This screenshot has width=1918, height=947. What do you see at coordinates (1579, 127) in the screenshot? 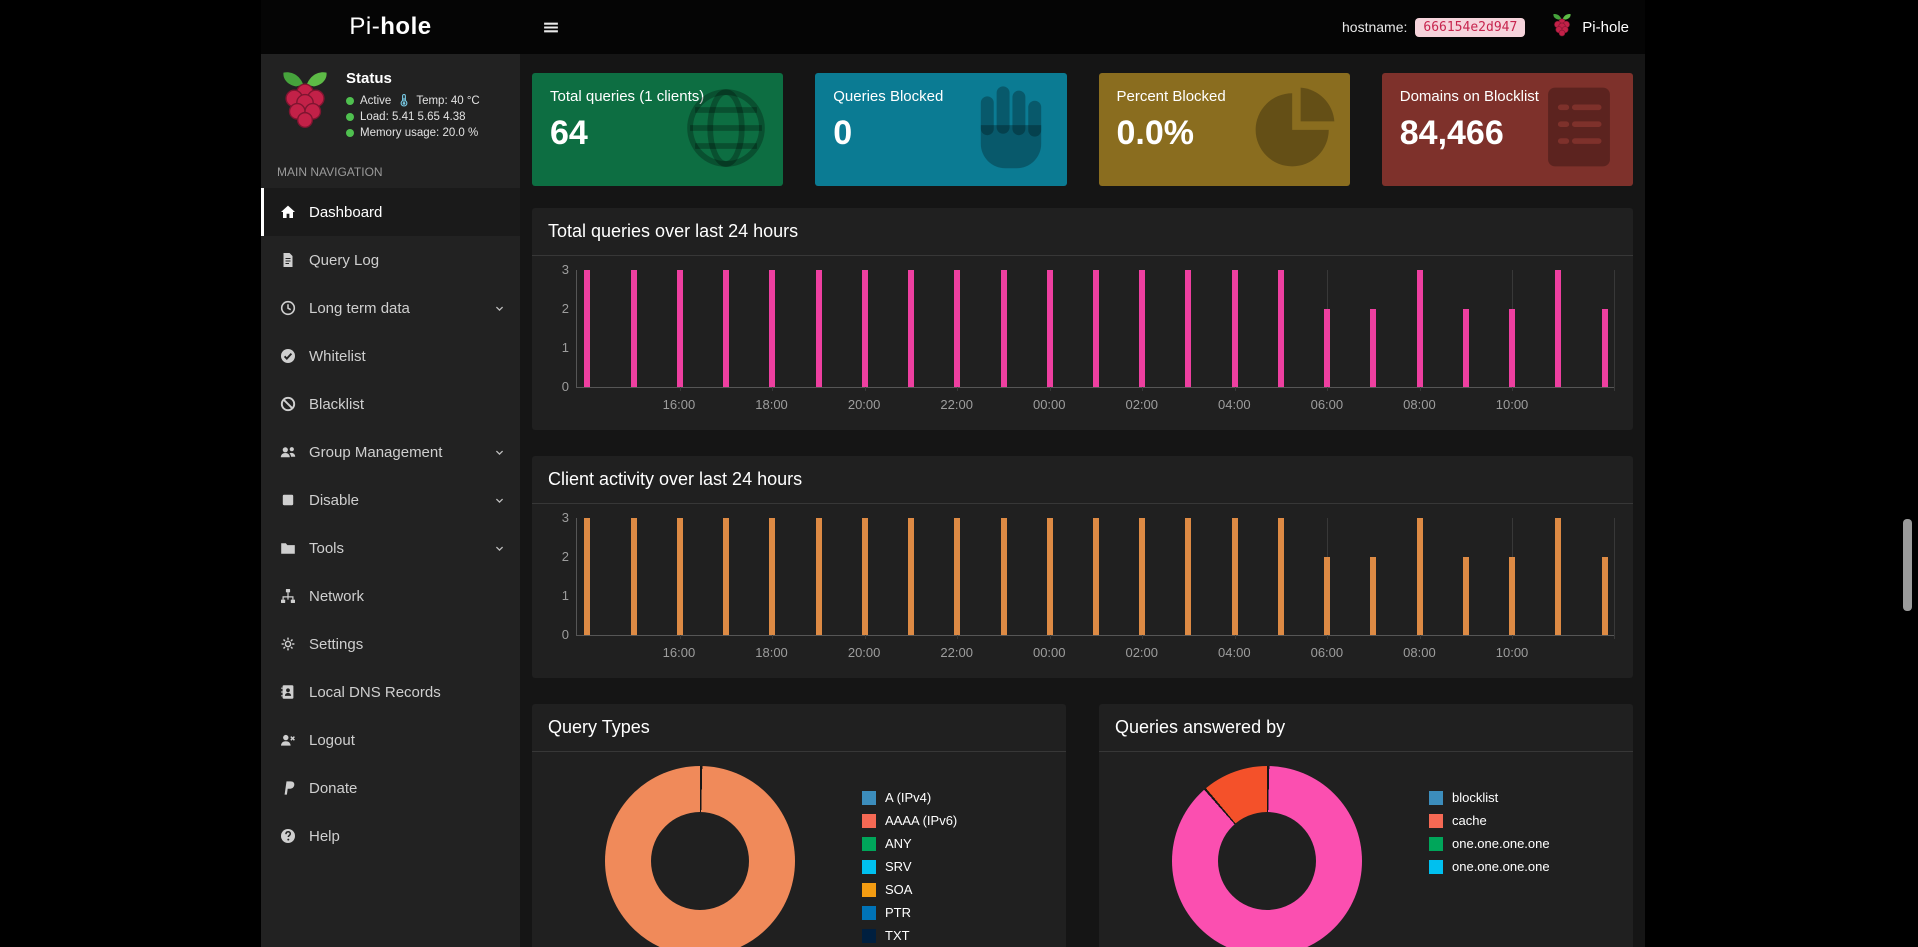
I see `list-icon` at bounding box center [1579, 127].